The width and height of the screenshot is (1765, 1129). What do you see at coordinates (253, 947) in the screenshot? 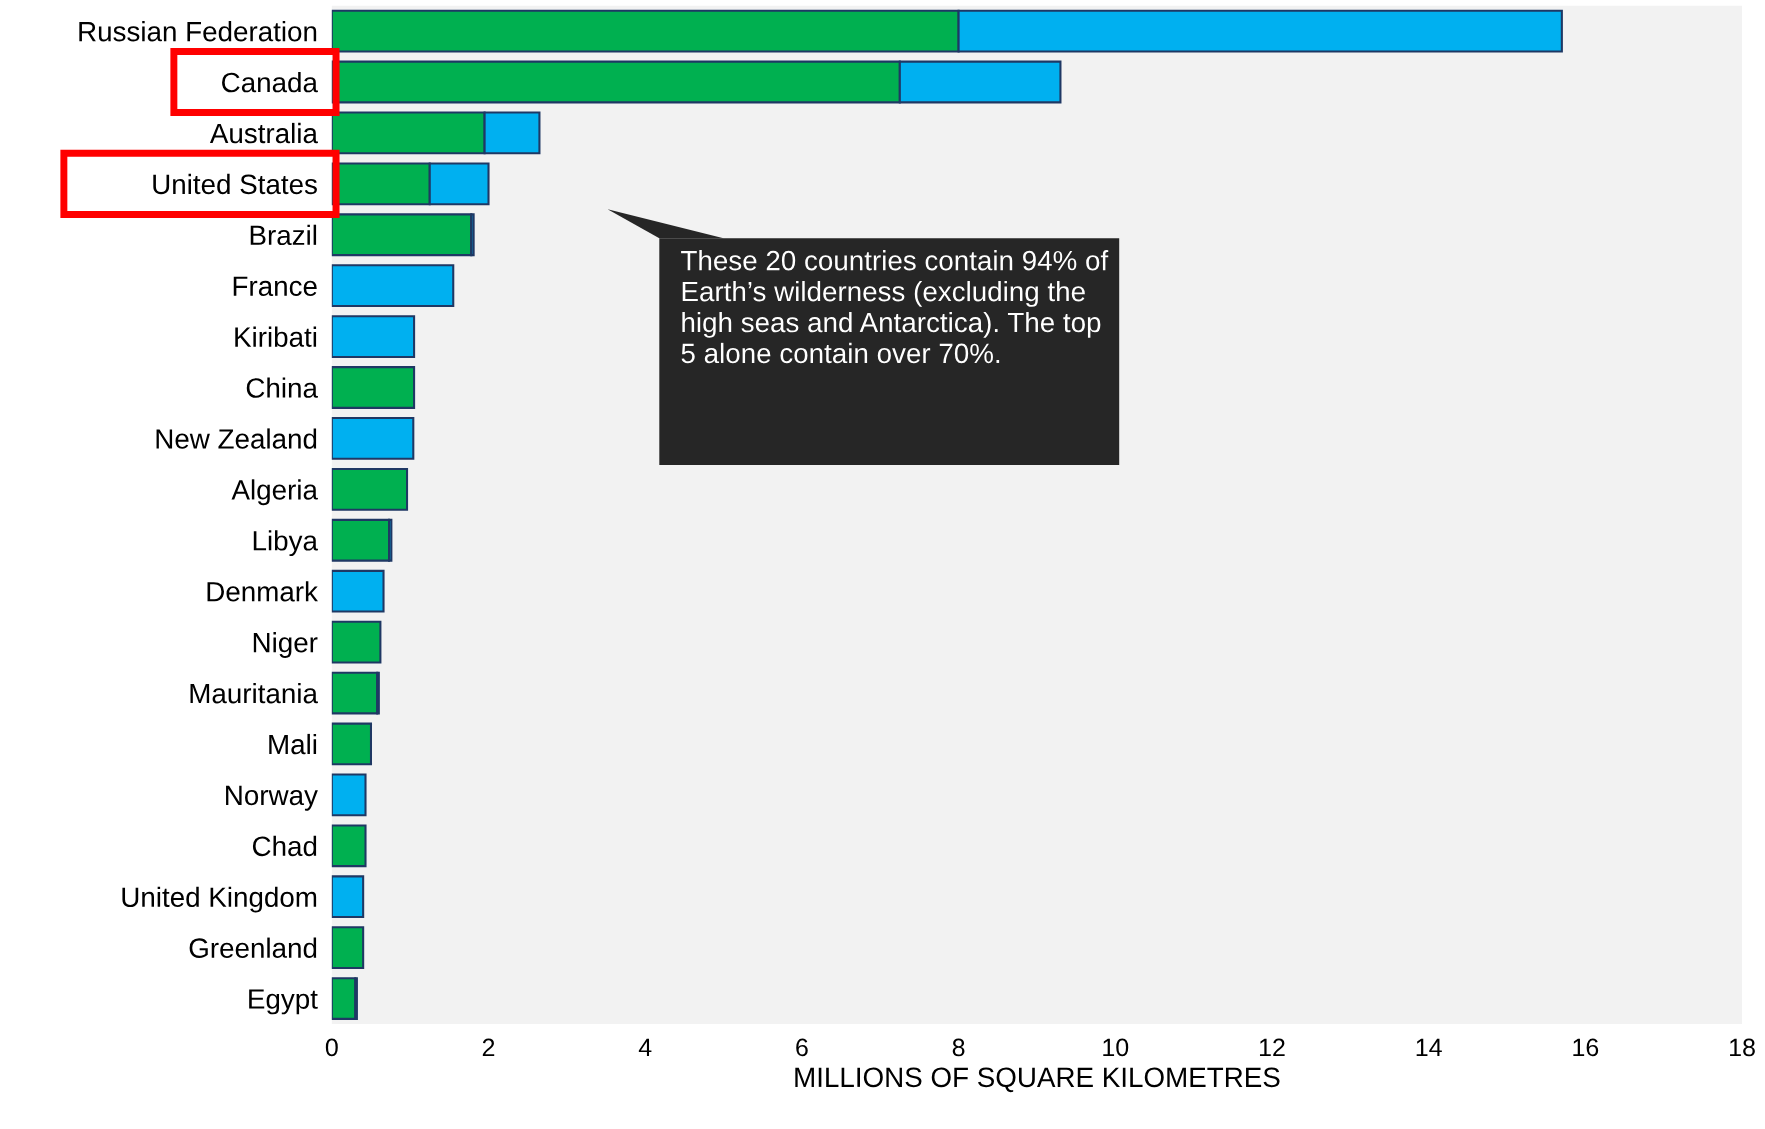
I see `y-tick-label: Greenland` at bounding box center [253, 947].